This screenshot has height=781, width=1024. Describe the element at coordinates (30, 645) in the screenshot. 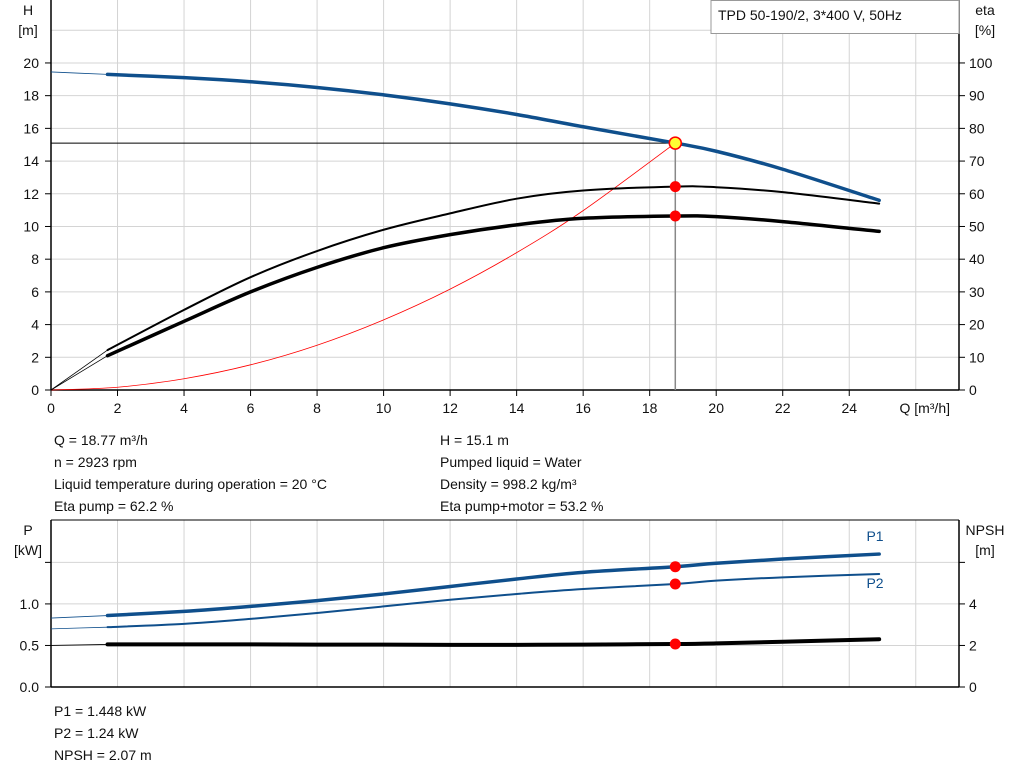

I see `y-tick-label: 0.5` at that location.